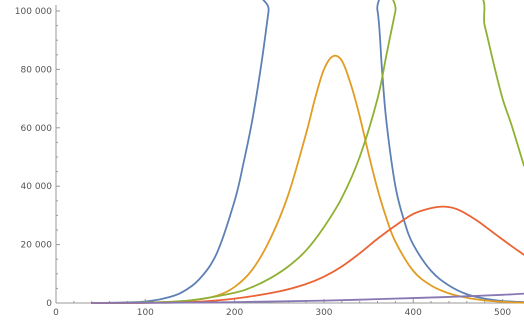 The height and width of the screenshot is (322, 524). Describe the element at coordinates (37, 129) in the screenshot. I see `y-tick-label: 60 000` at that location.